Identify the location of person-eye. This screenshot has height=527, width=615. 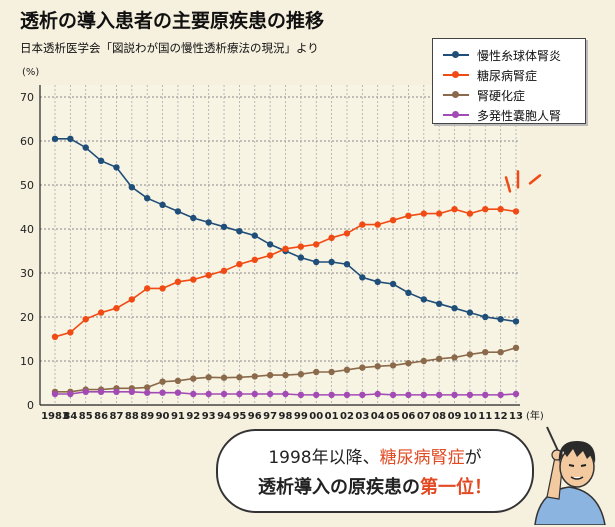
(571, 465).